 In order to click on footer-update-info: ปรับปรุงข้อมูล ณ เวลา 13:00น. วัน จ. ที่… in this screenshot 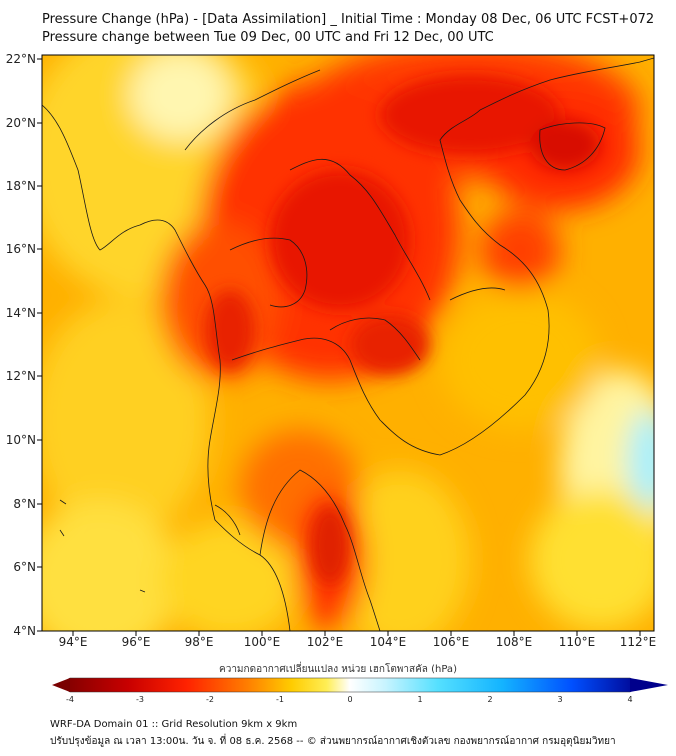, I will do `click(333, 741)`.